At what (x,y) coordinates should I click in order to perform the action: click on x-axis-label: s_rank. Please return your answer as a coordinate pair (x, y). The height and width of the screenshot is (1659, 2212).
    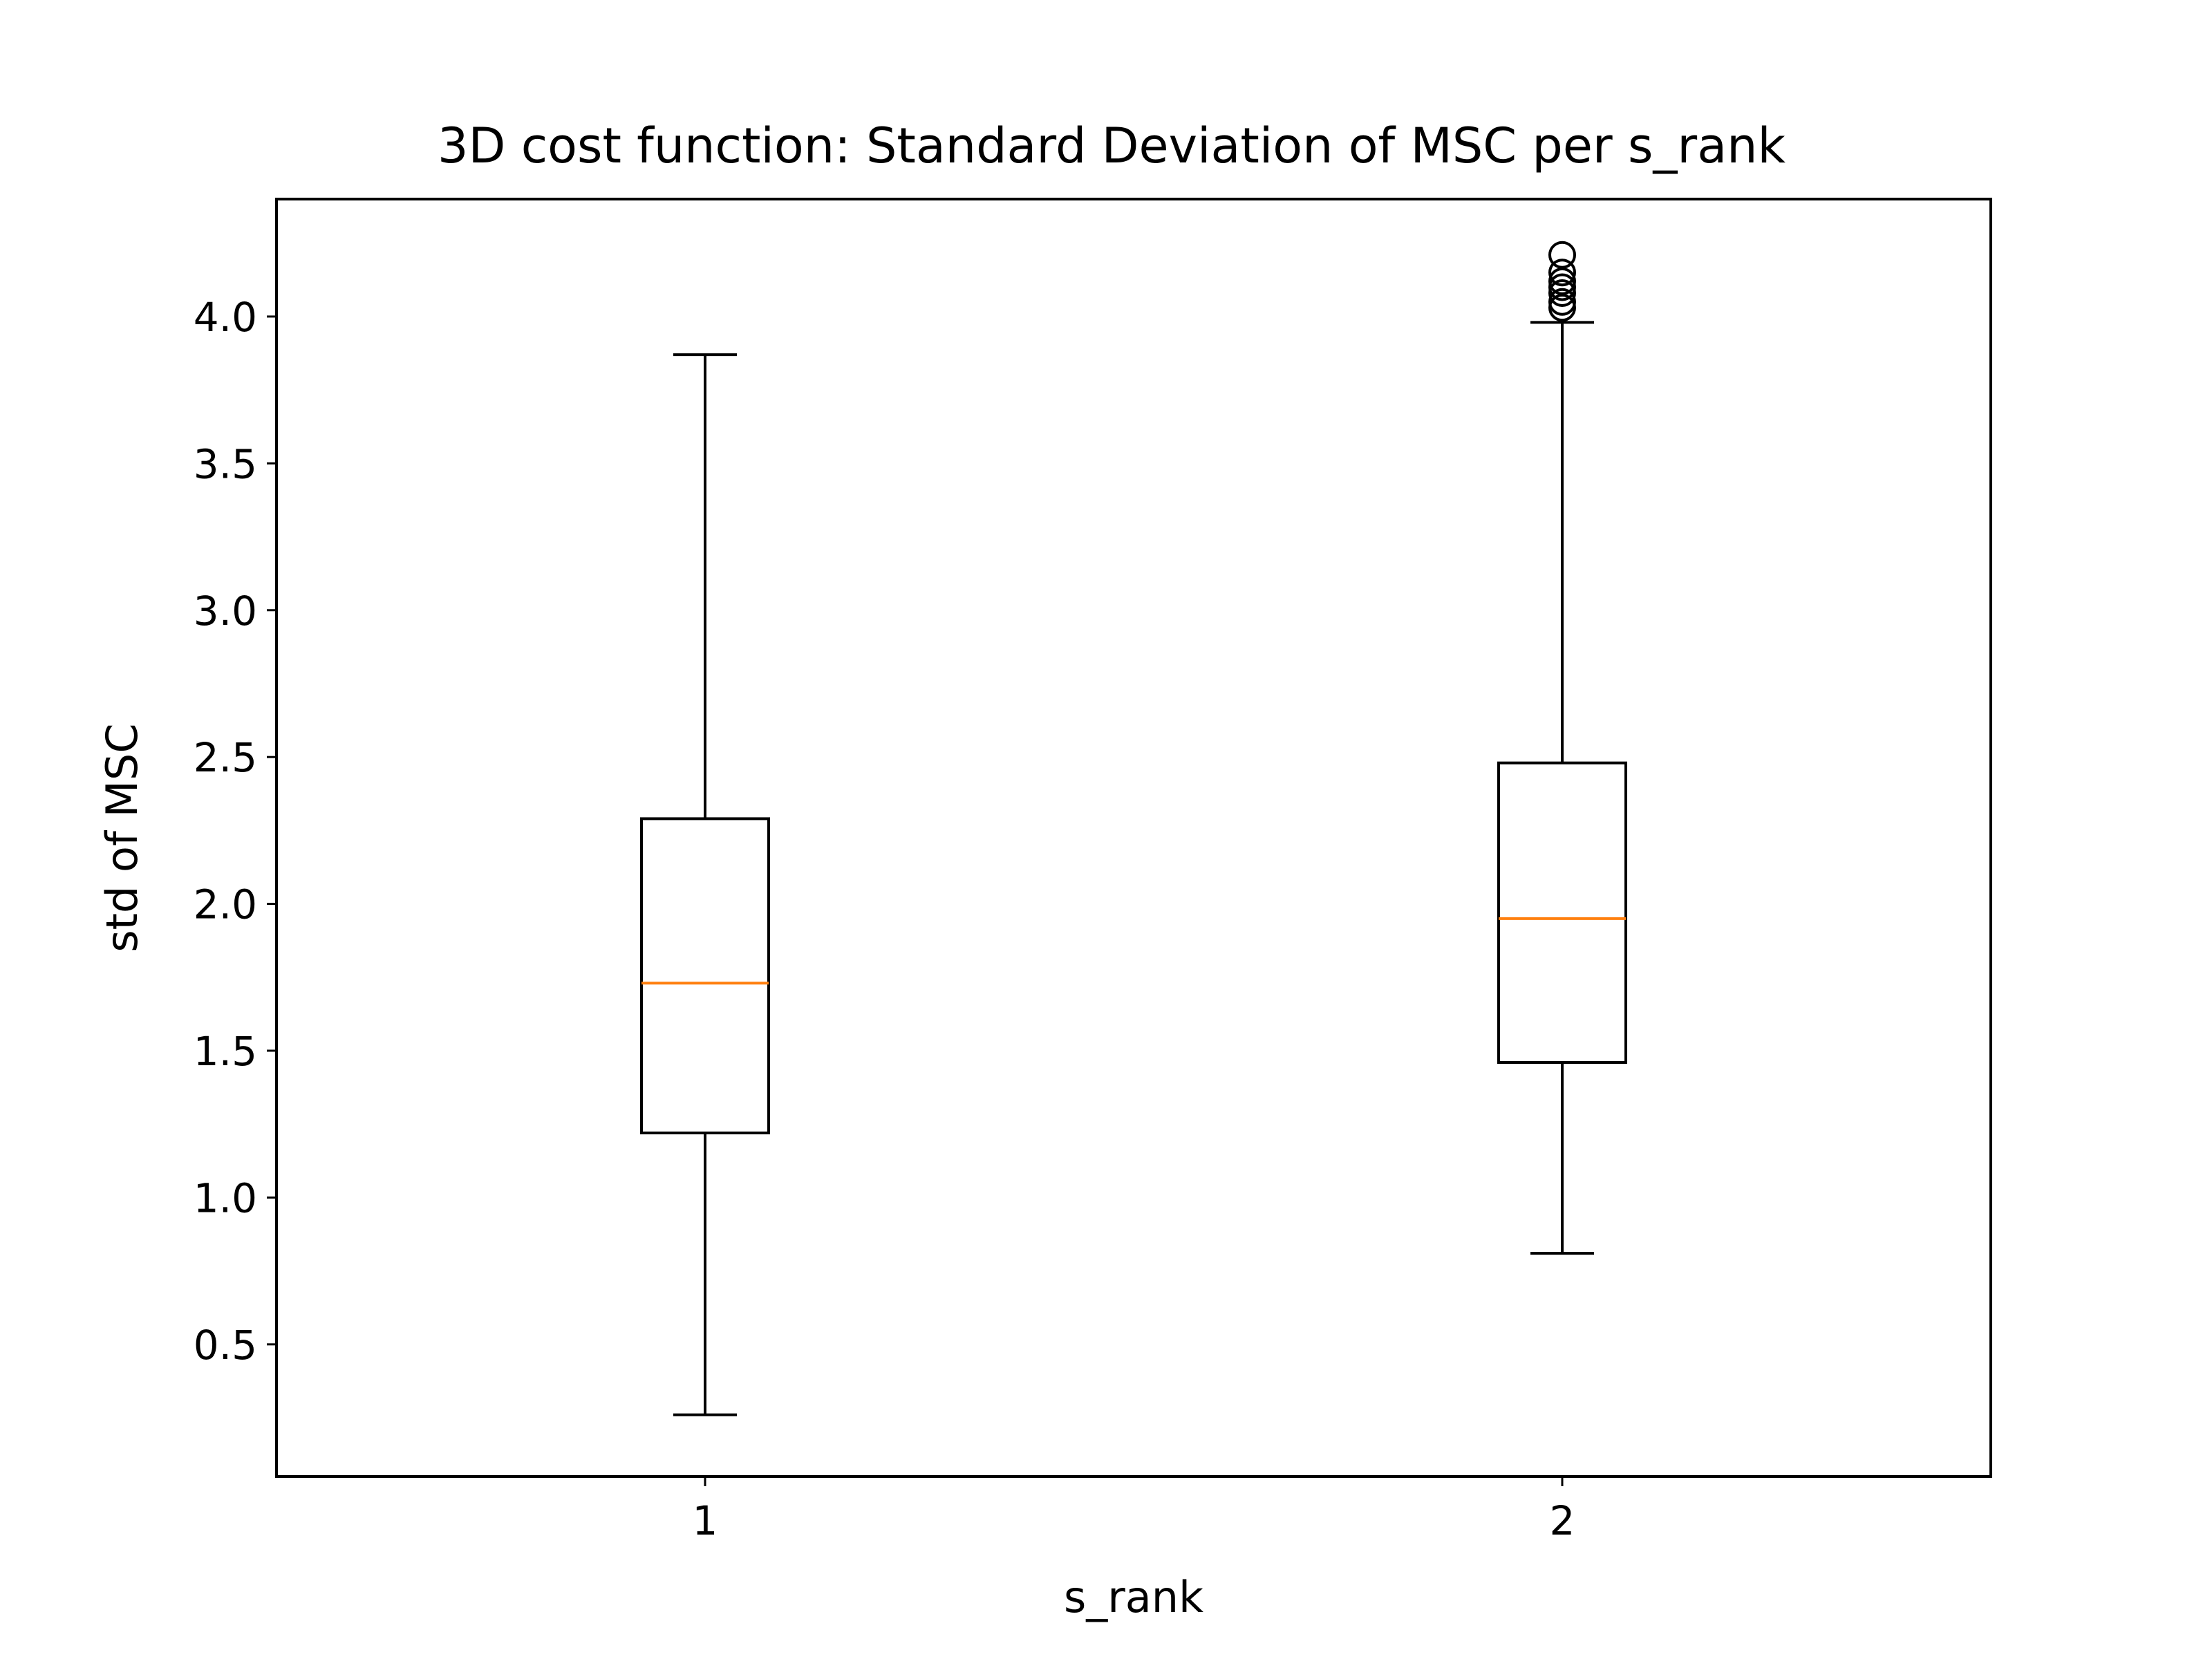
    Looking at the image, I should click on (1133, 1597).